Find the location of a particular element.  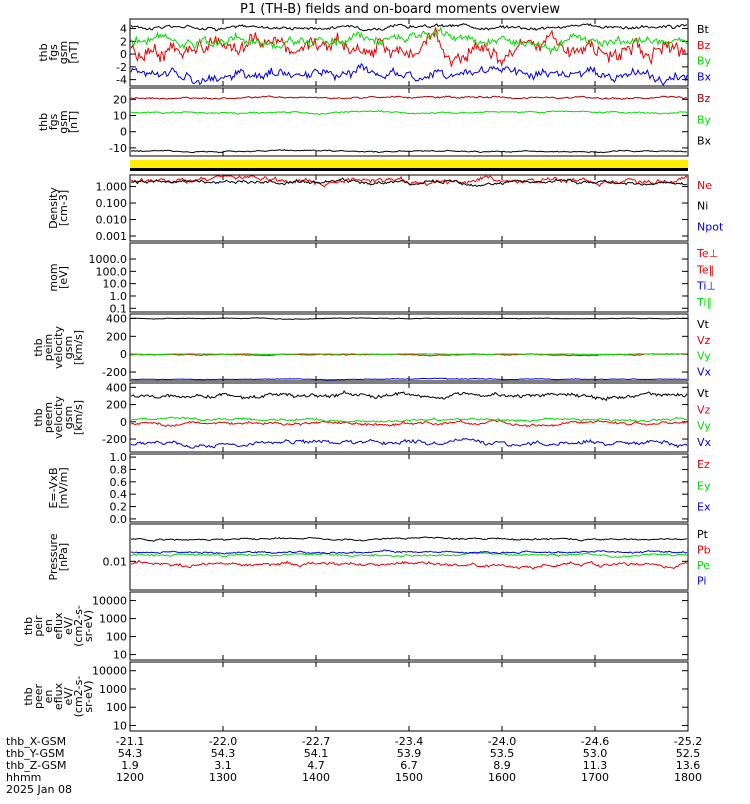

legend-label: Bz is located at coordinates (704, 45).